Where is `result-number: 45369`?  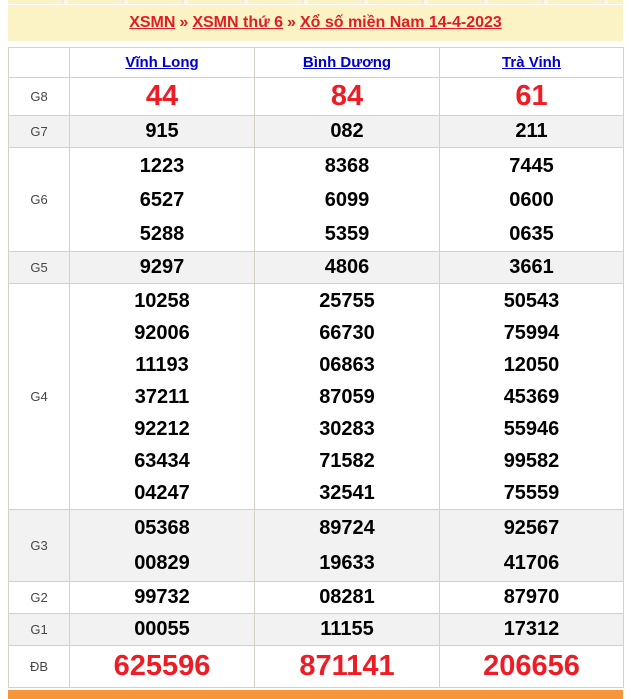 result-number: 45369 is located at coordinates (531, 396).